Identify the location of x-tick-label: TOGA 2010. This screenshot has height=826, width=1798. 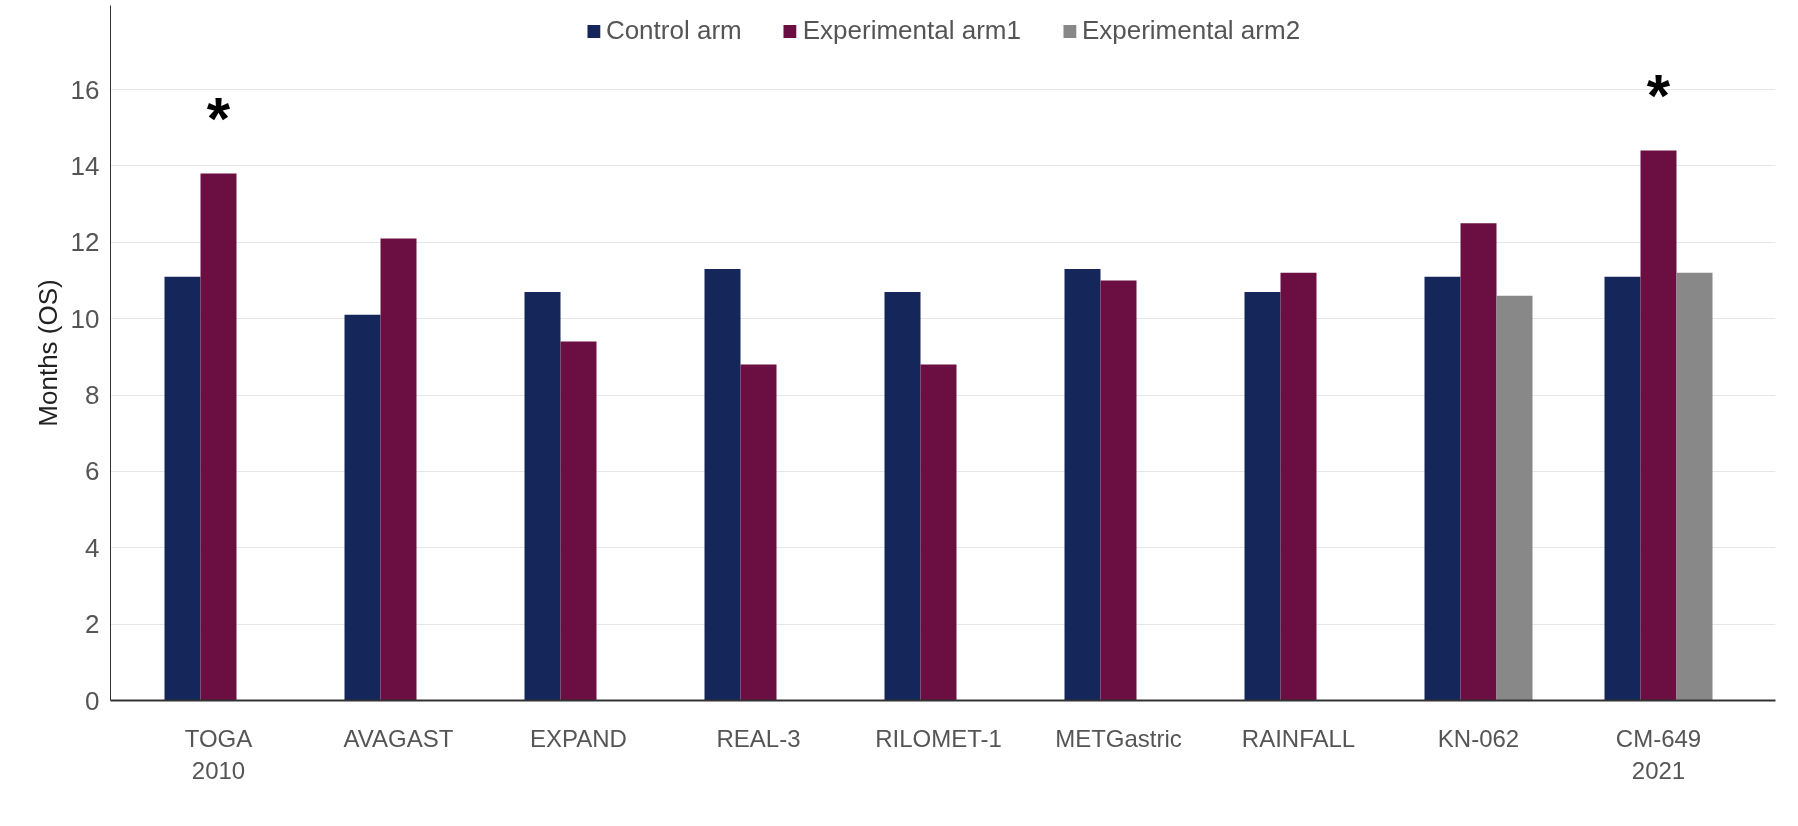
(218, 754).